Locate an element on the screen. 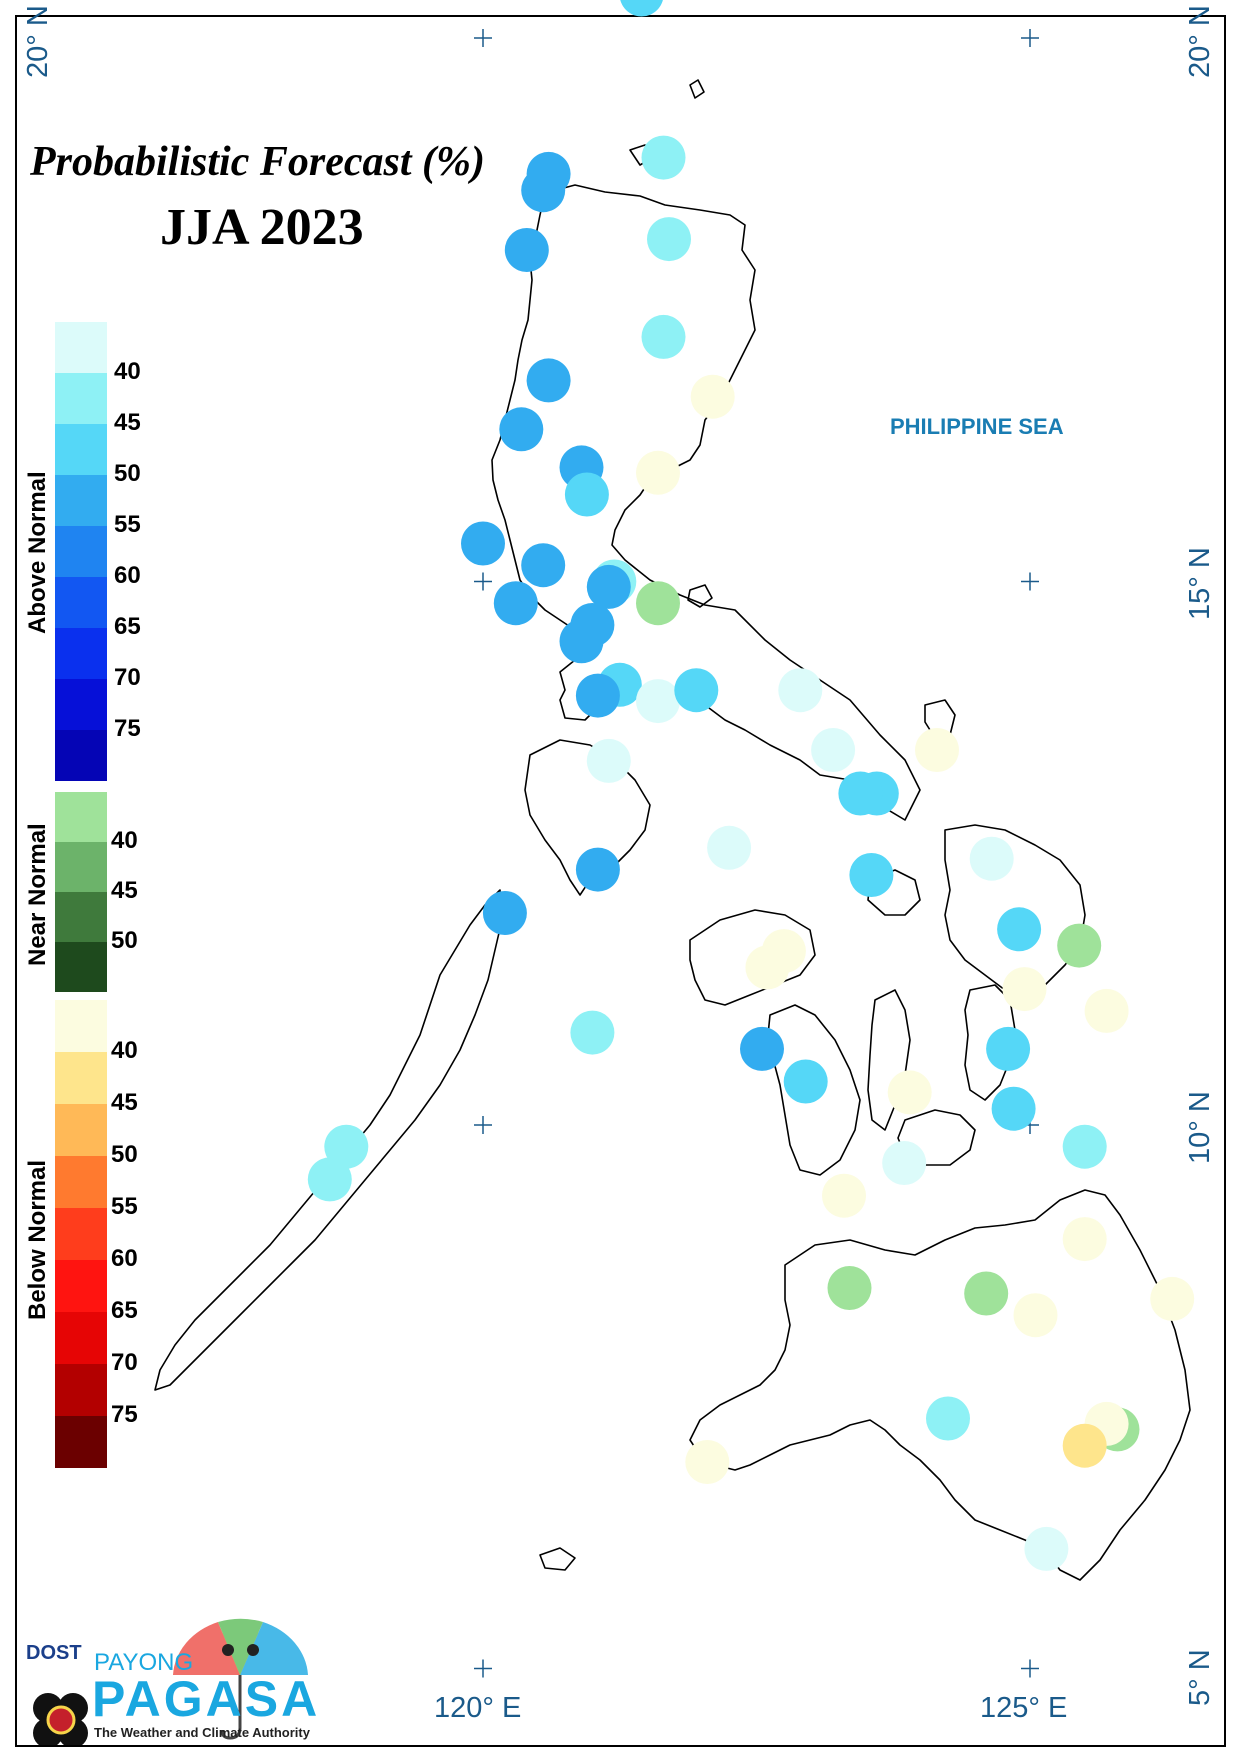 Image resolution: width=1241 pixels, height=1753 pixels. legend-tick-label: 65 is located at coordinates (127, 626).